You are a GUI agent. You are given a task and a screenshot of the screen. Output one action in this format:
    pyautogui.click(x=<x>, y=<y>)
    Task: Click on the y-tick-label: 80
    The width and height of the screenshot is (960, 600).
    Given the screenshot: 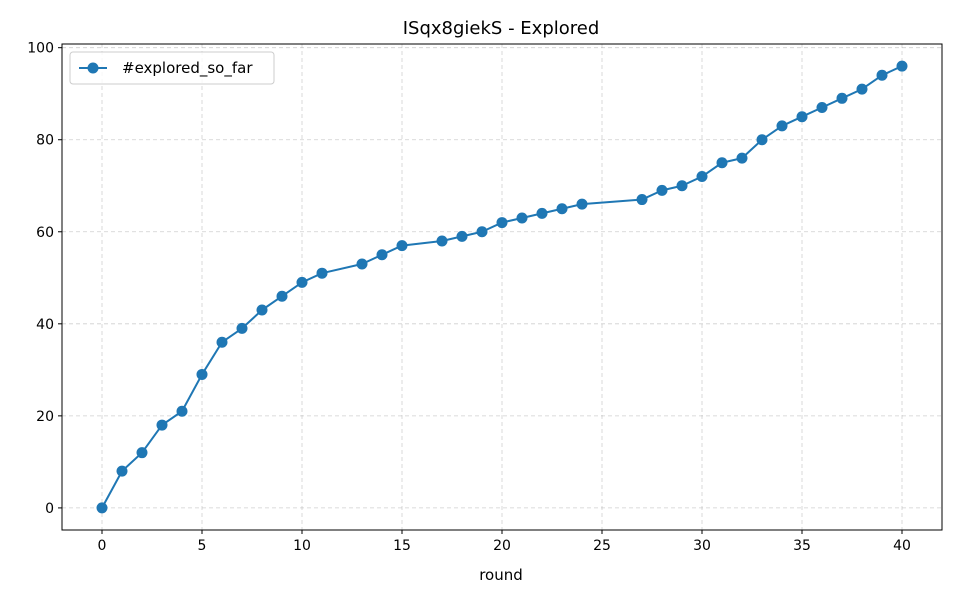 What is the action you would take?
    pyautogui.click(x=45, y=141)
    